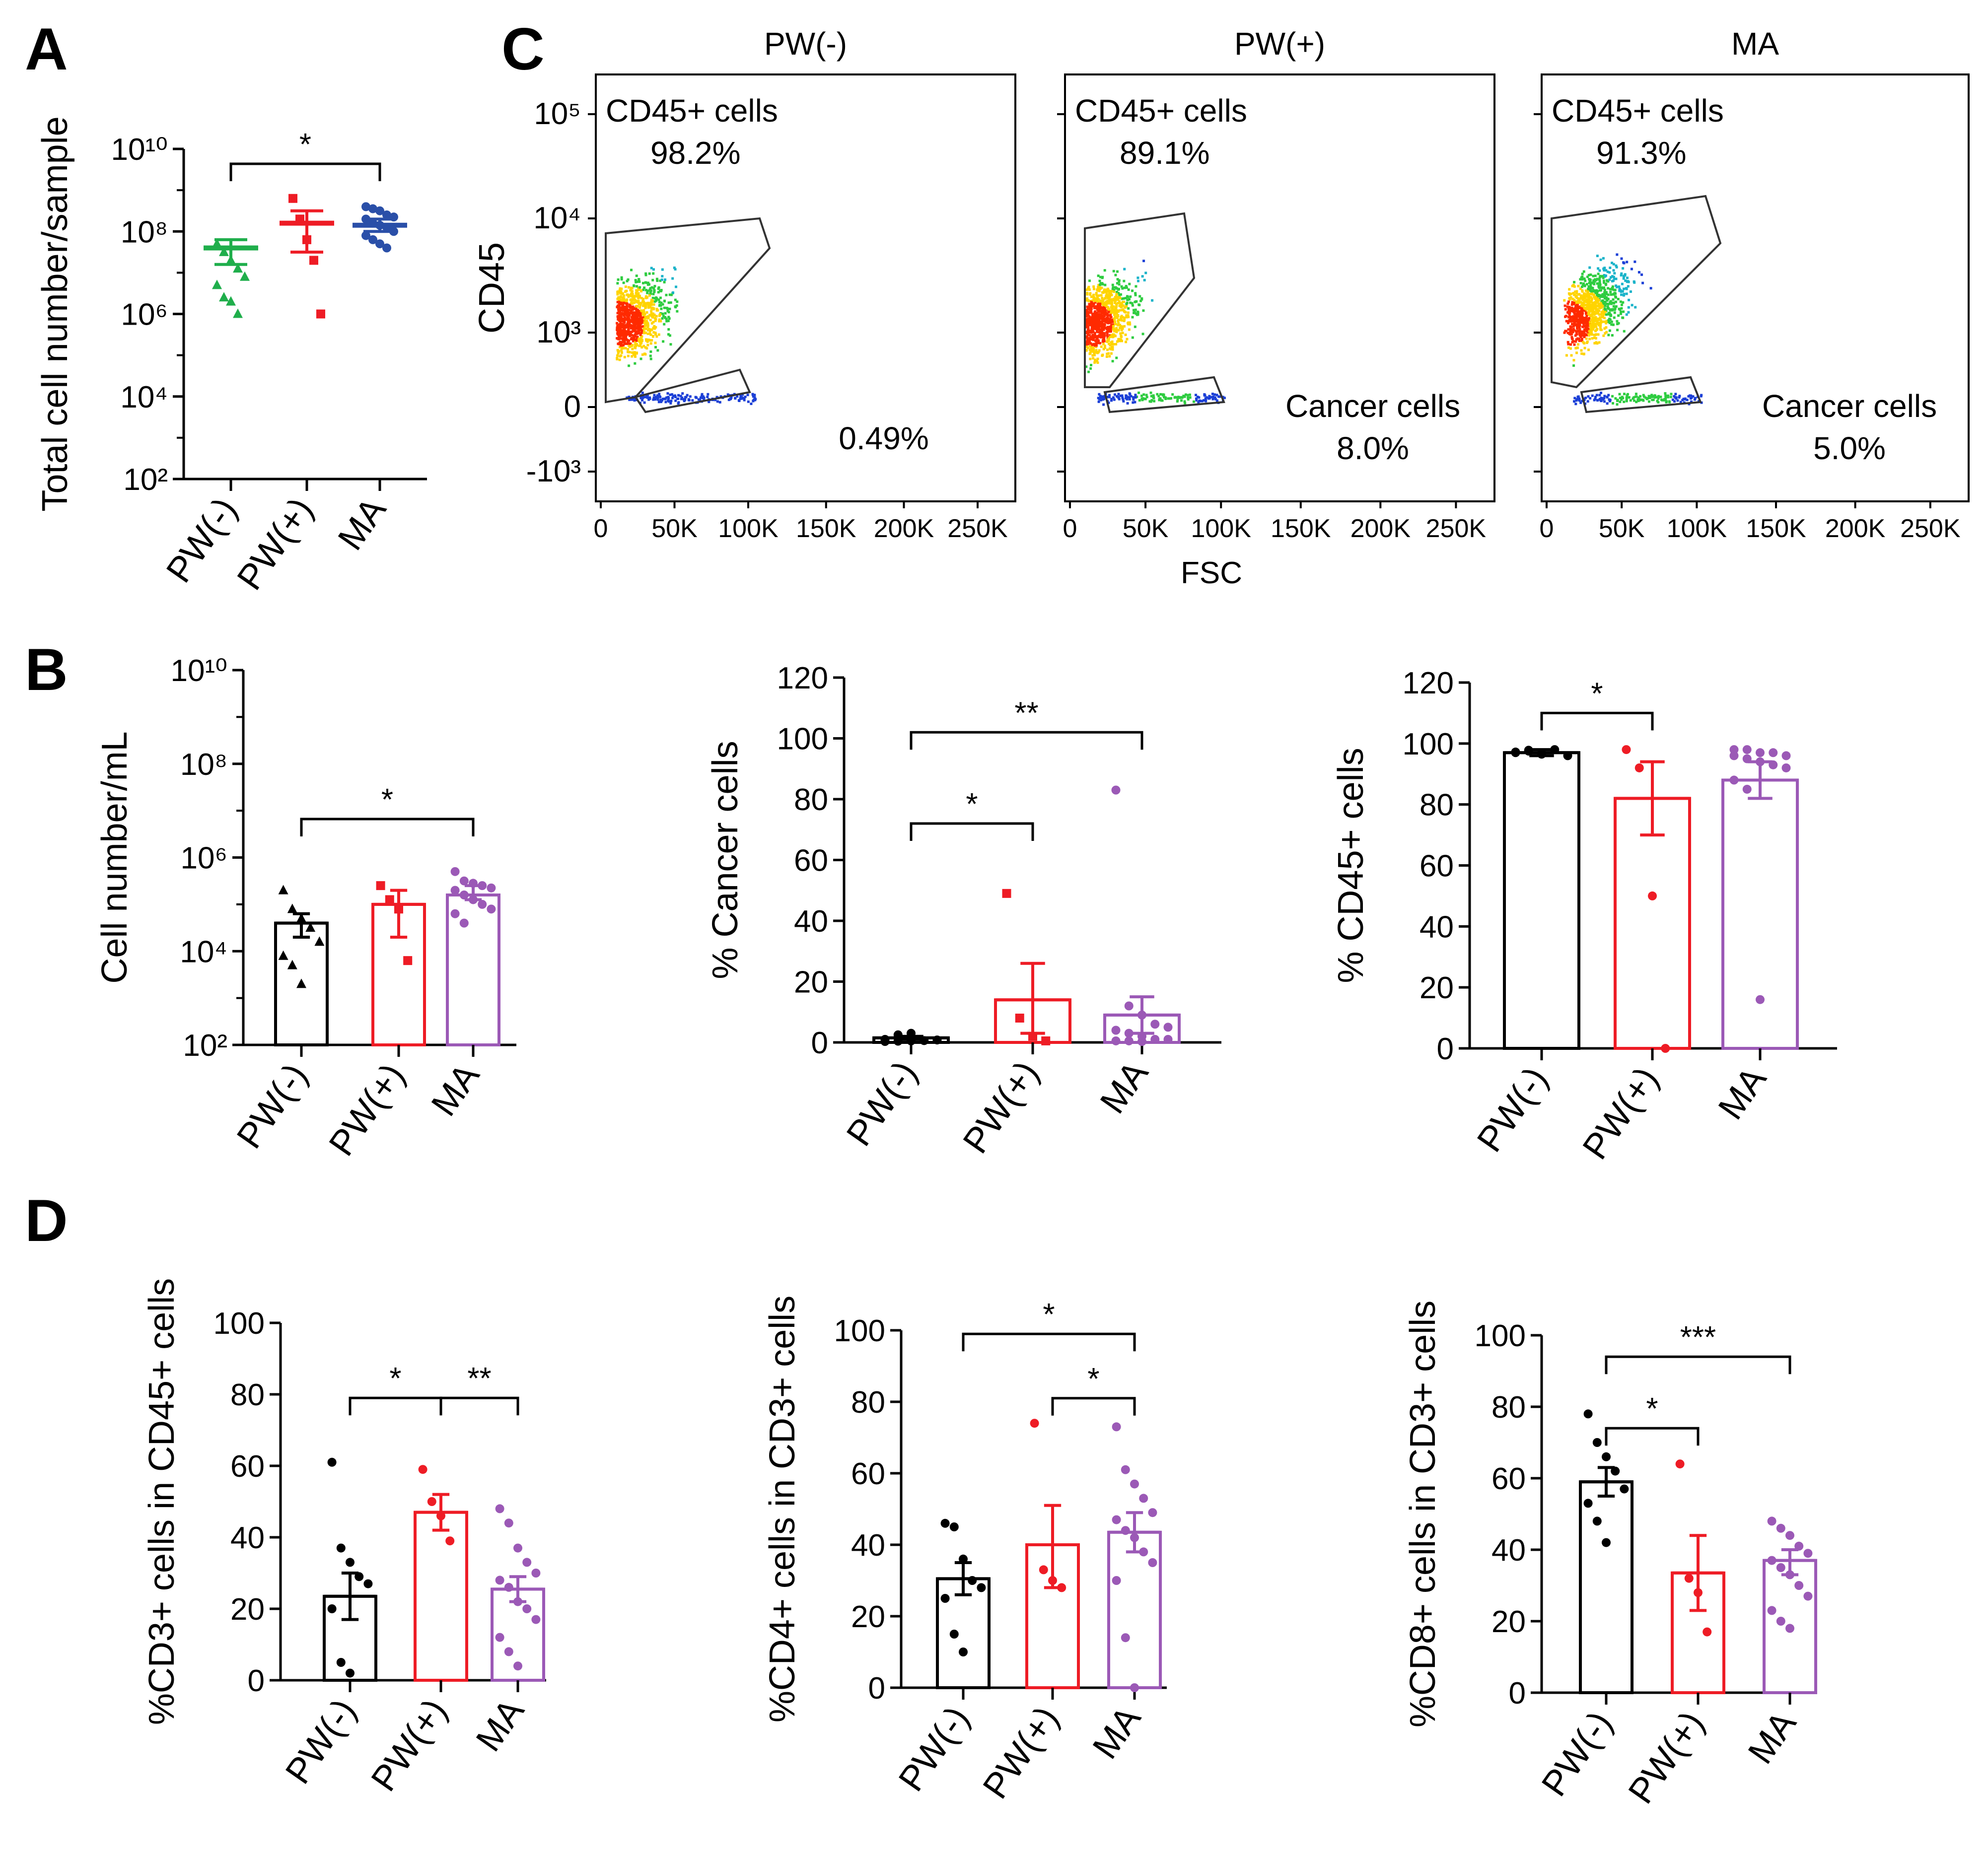  What do you see at coordinates (1541, 900) in the screenshot?
I see `bar` at bounding box center [1541, 900].